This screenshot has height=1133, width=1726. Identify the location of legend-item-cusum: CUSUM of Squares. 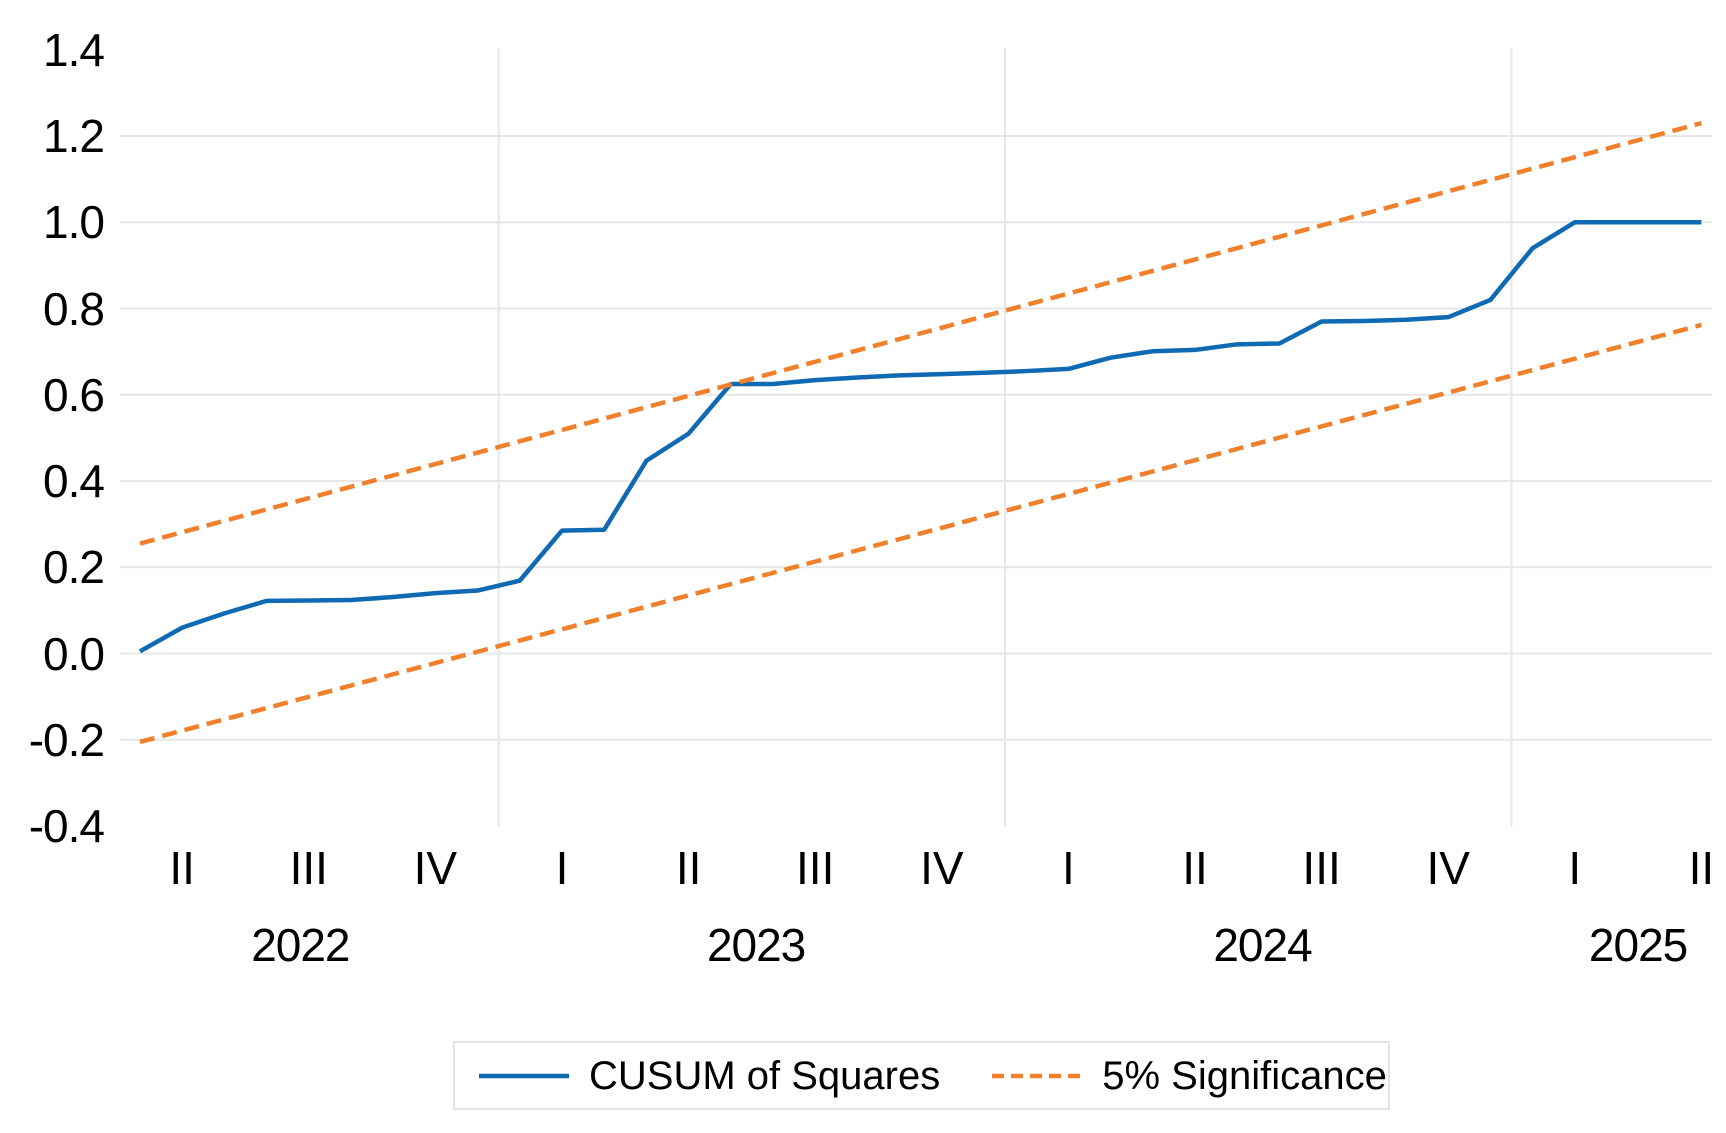
(709, 1076).